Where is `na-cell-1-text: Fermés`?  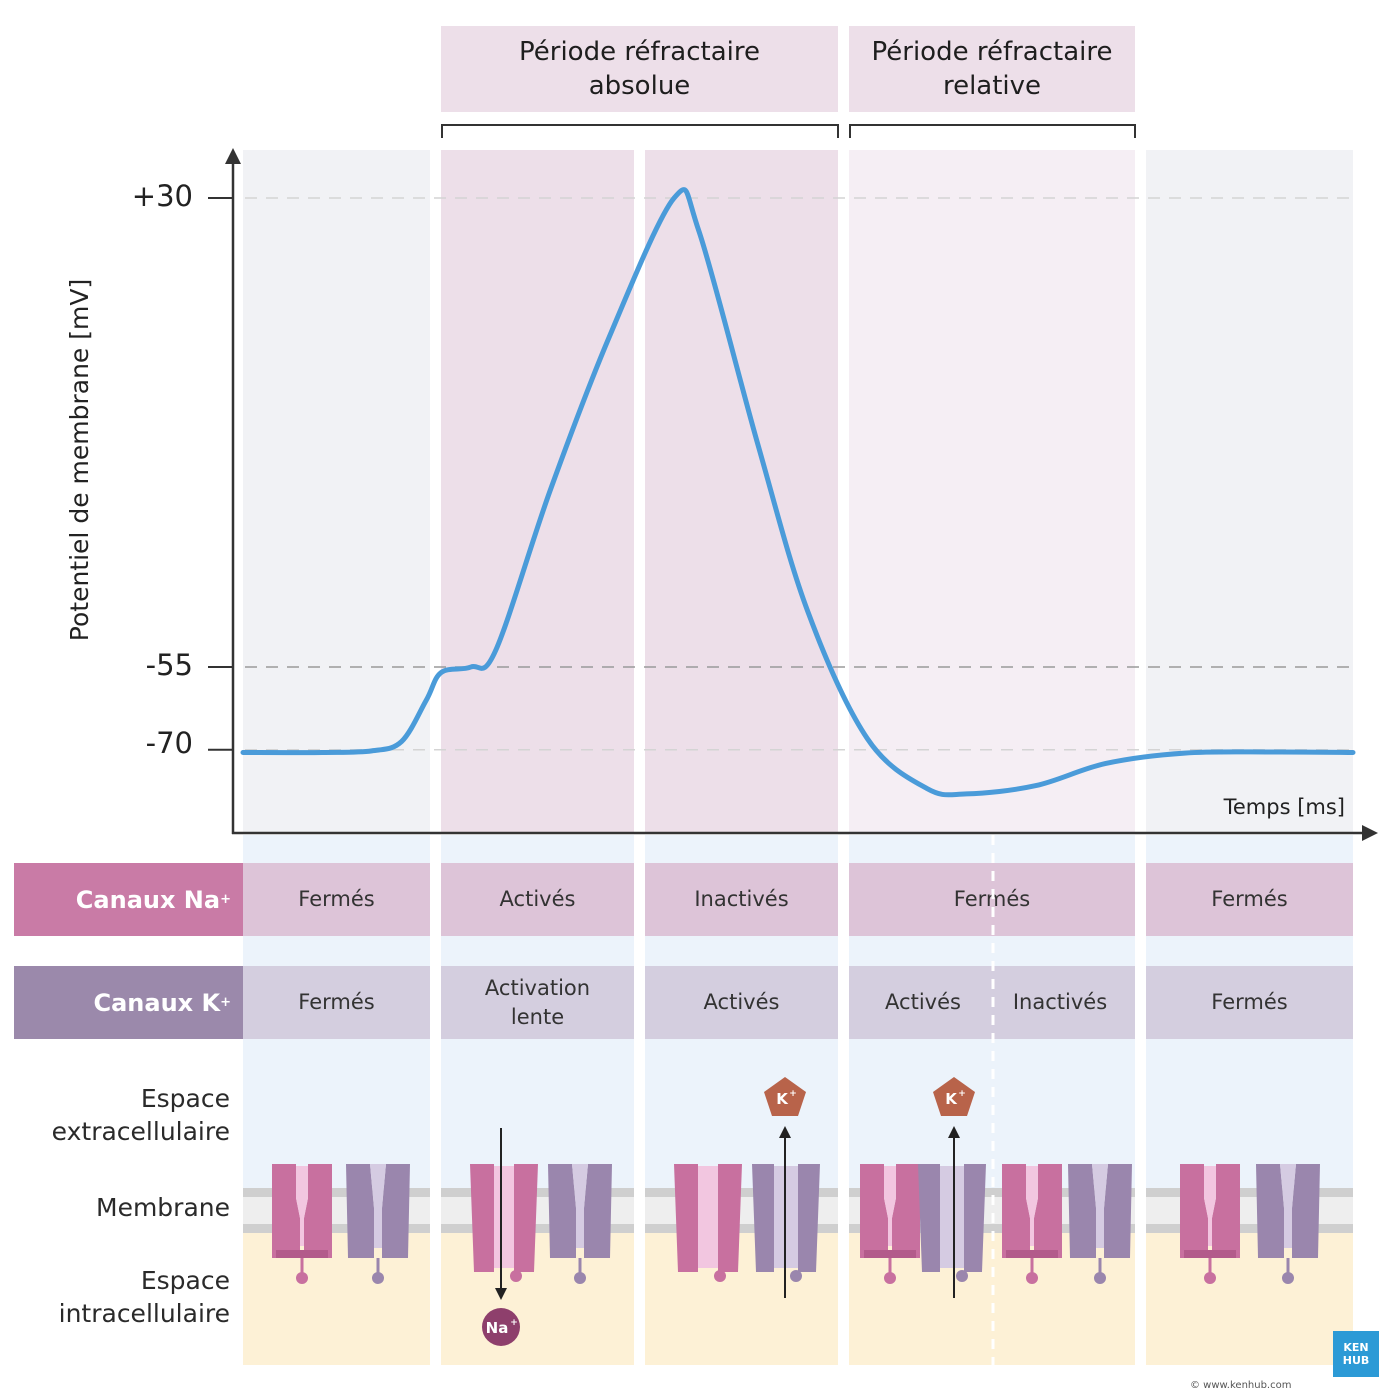
na-cell-1-text: Fermés is located at coordinates (336, 899).